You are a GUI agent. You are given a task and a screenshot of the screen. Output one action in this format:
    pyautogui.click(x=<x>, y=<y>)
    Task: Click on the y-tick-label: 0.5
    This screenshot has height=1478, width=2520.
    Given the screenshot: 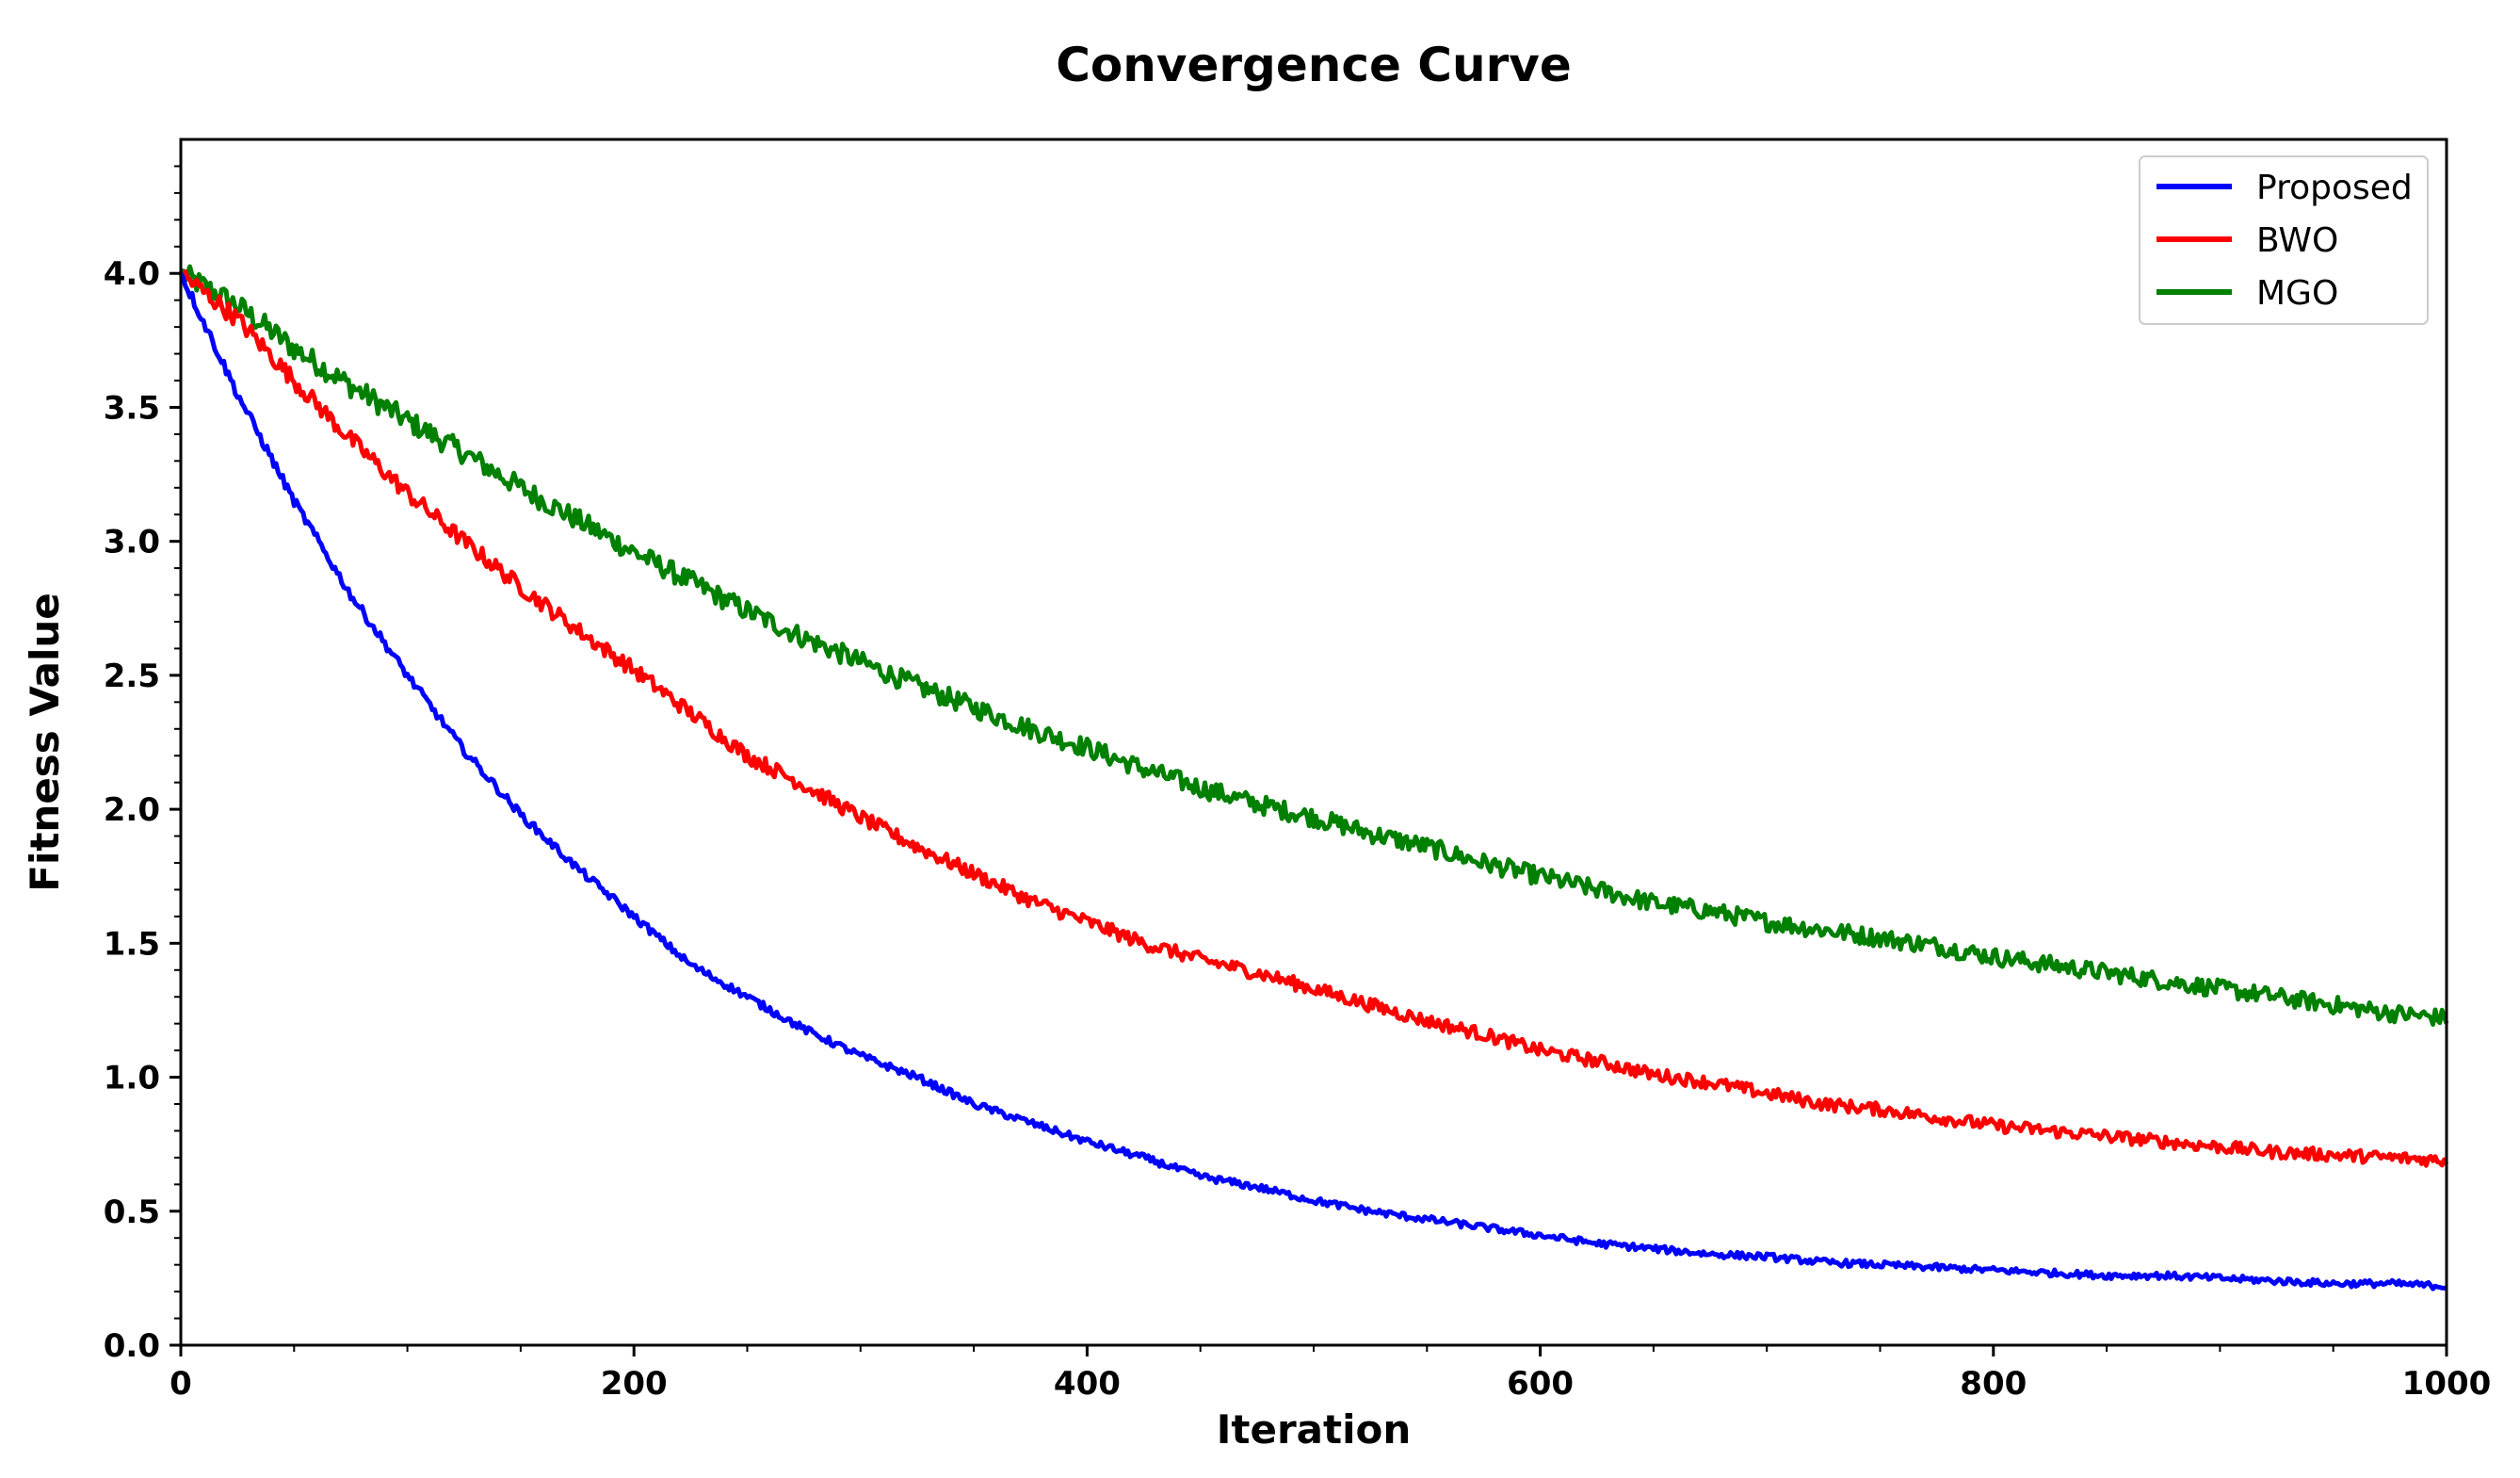 What is the action you would take?
    pyautogui.click(x=132, y=1212)
    